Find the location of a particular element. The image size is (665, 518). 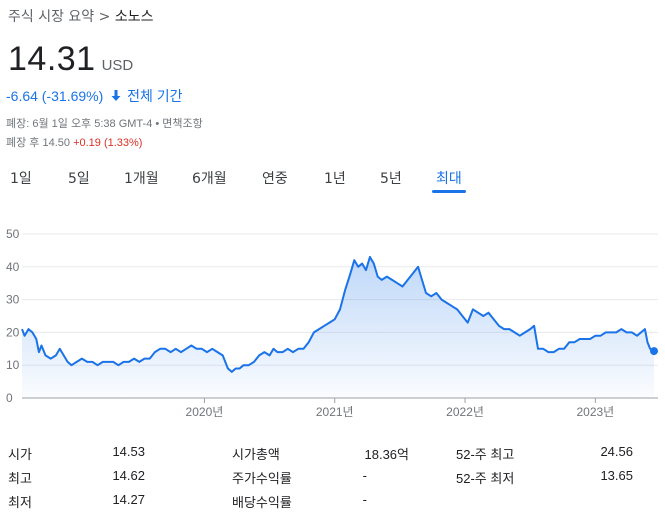

y-tick-label: 0 is located at coordinates (9, 398).